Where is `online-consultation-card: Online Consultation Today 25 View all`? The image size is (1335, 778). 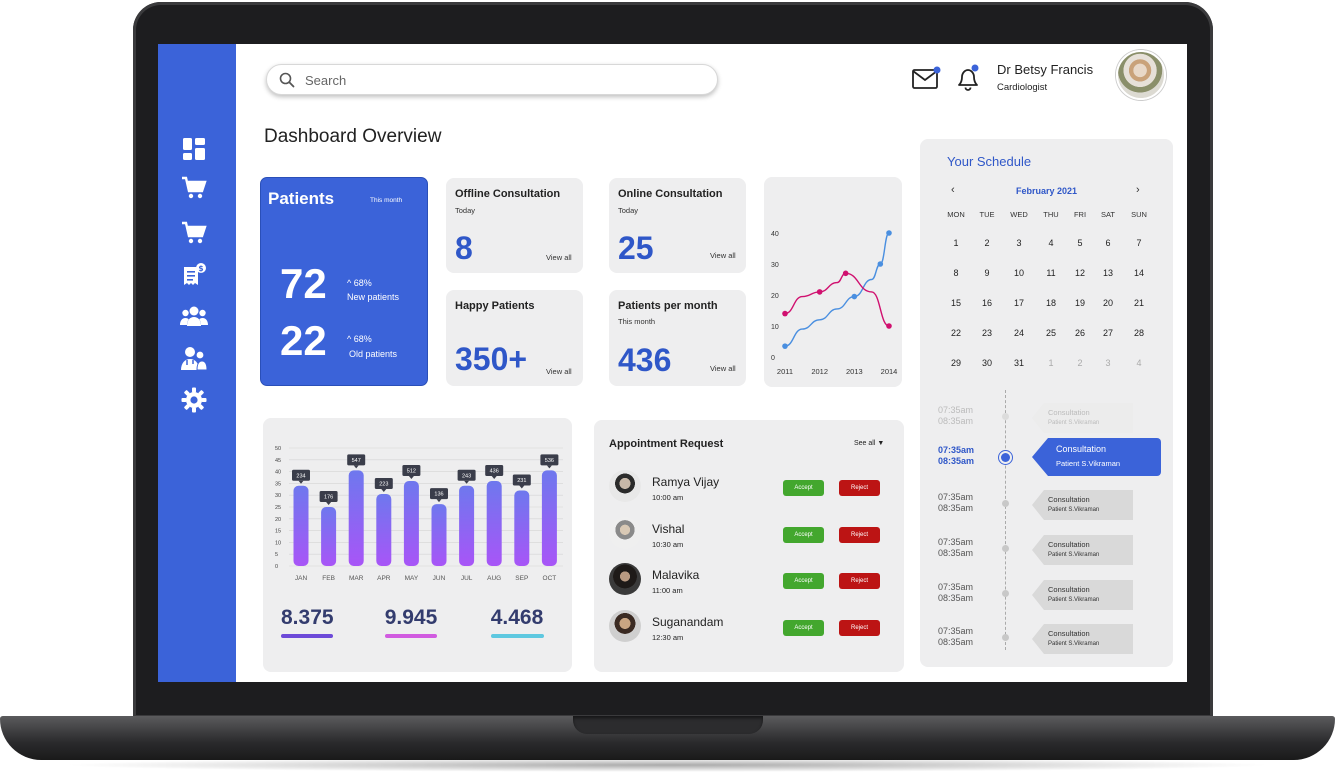
online-consultation-card: Online Consultation Today 25 View all is located at coordinates (677, 225).